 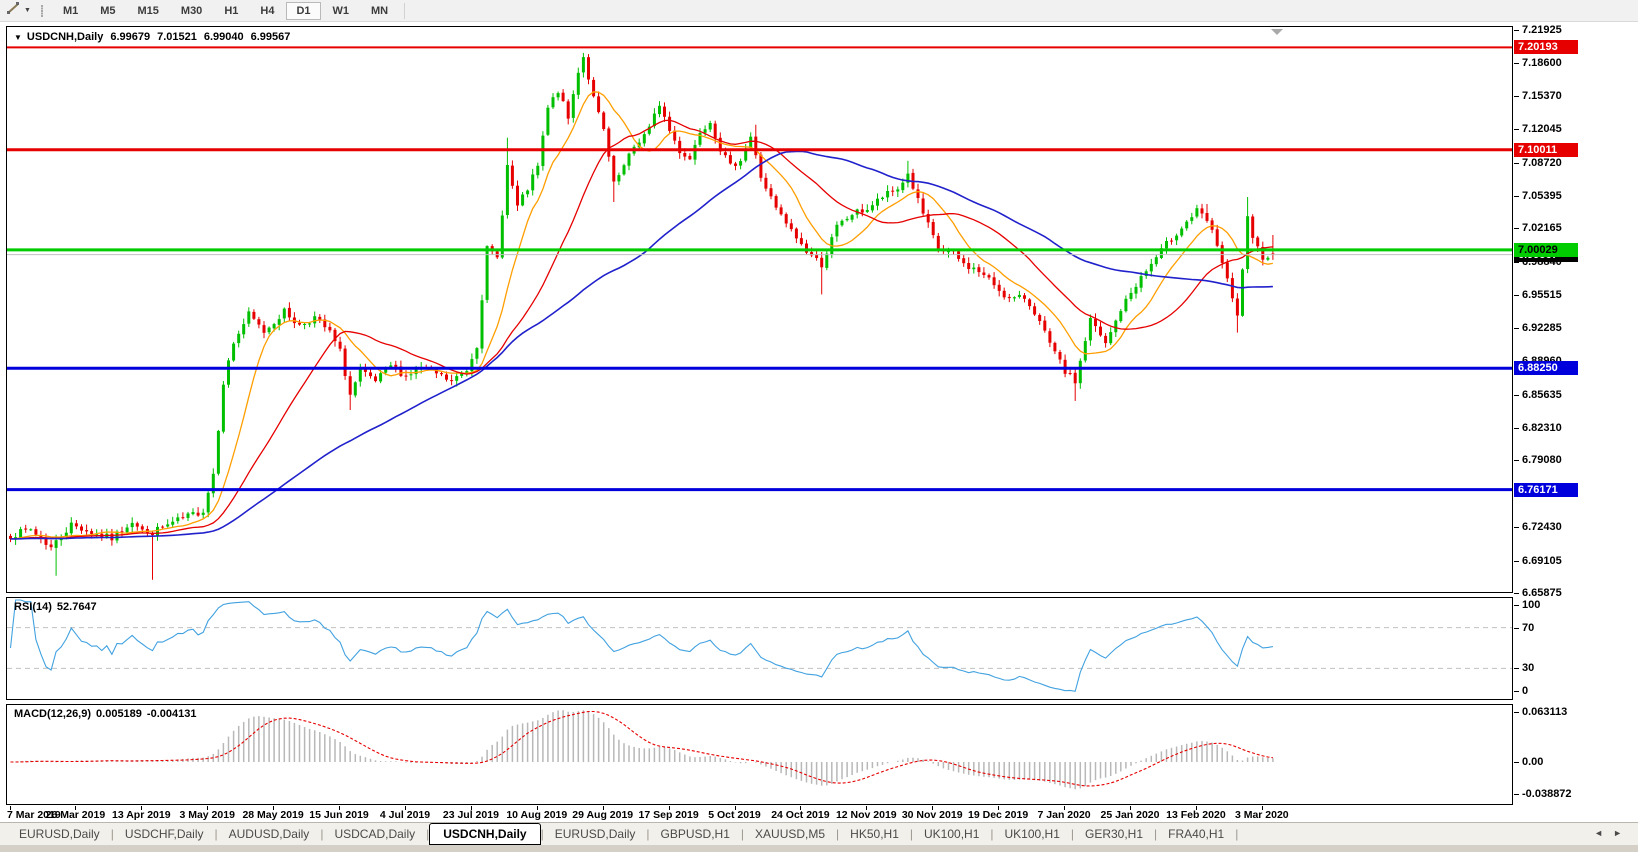 What do you see at coordinates (1546, 368) in the screenshot?
I see `hline-price-badge: 6.88250` at bounding box center [1546, 368].